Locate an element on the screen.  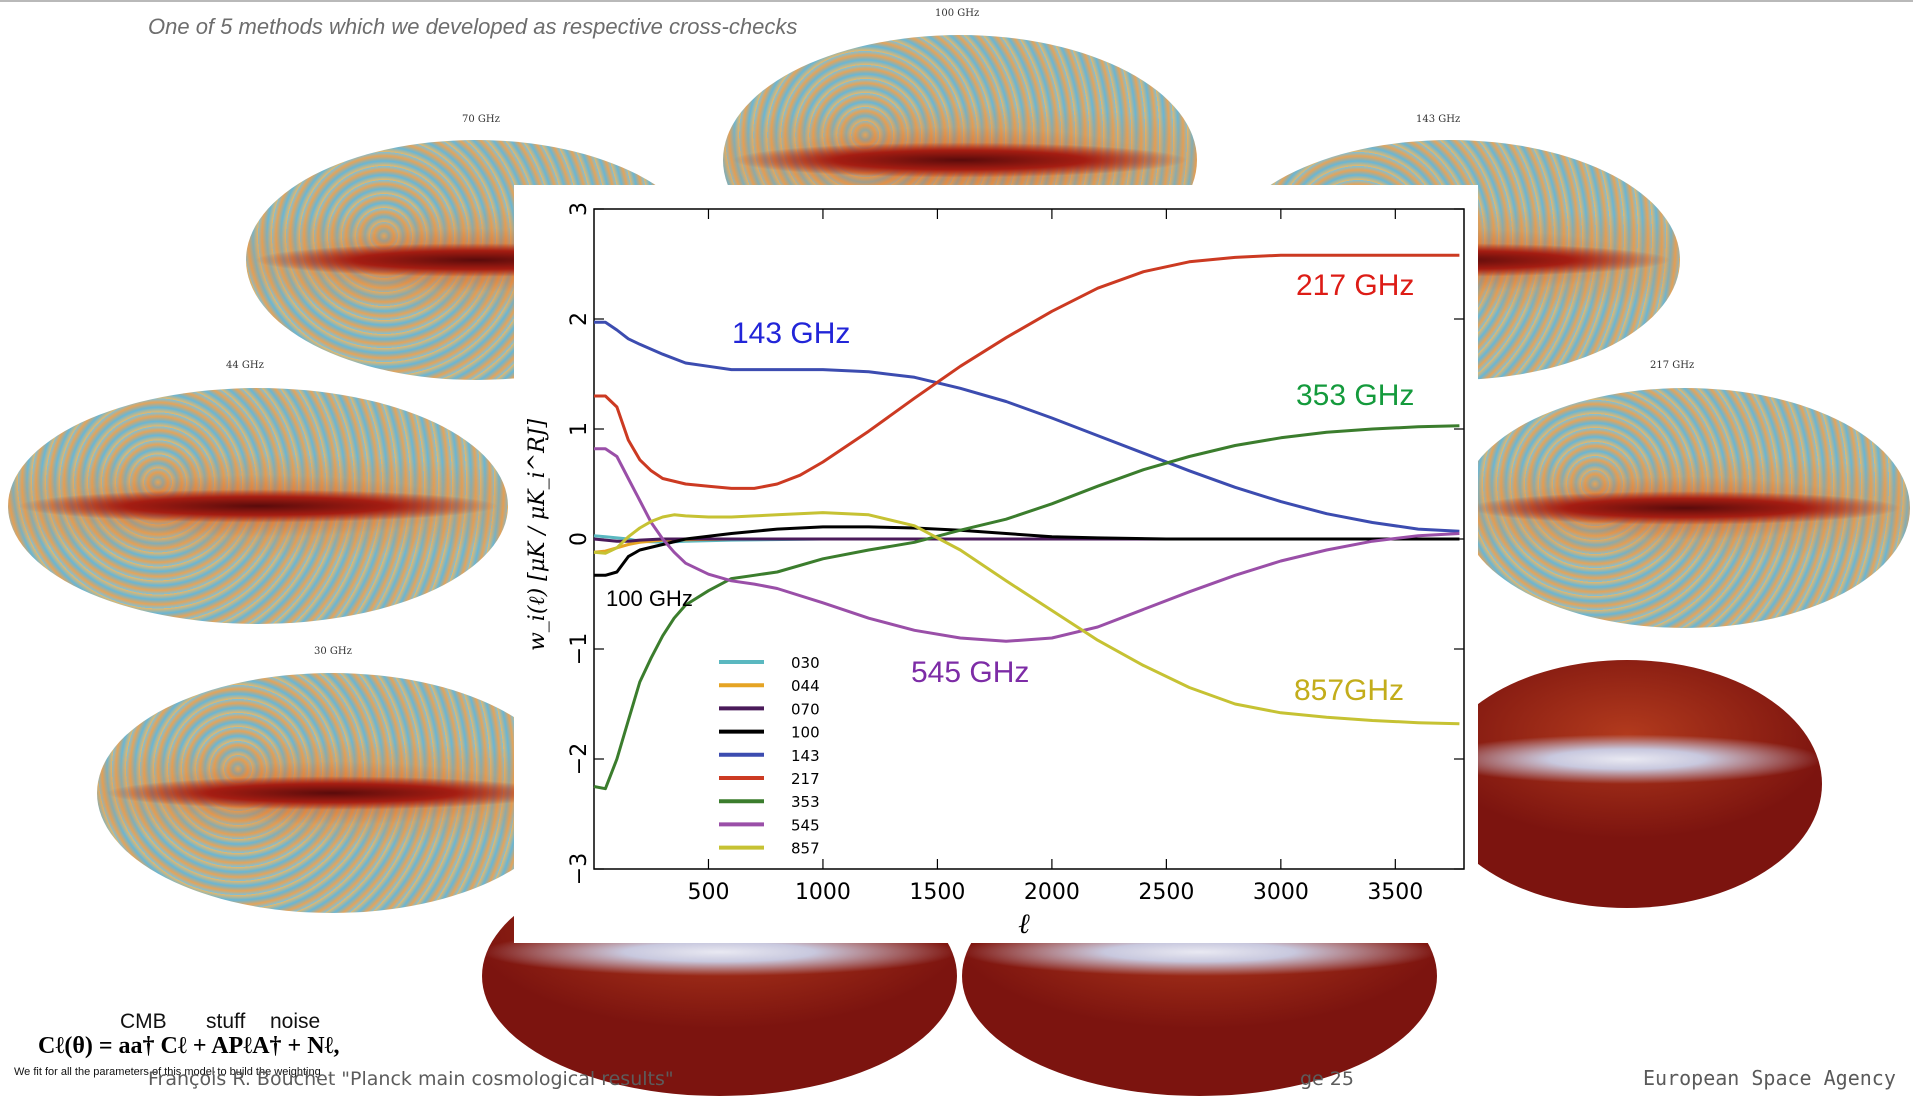
map-label-217: 217 GHz is located at coordinates (1672, 365).